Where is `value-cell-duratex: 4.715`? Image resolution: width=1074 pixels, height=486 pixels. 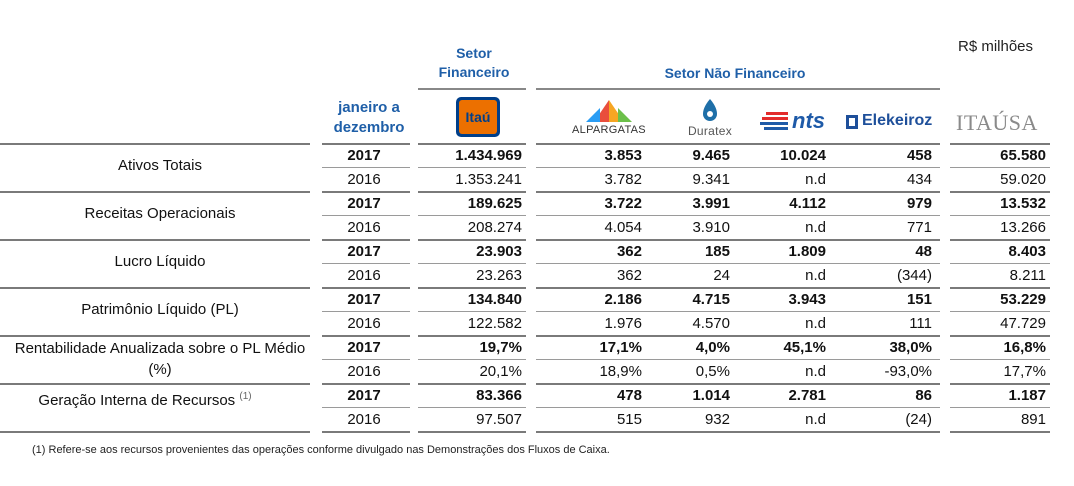 value-cell-duratex: 4.715 is located at coordinates (711, 299).